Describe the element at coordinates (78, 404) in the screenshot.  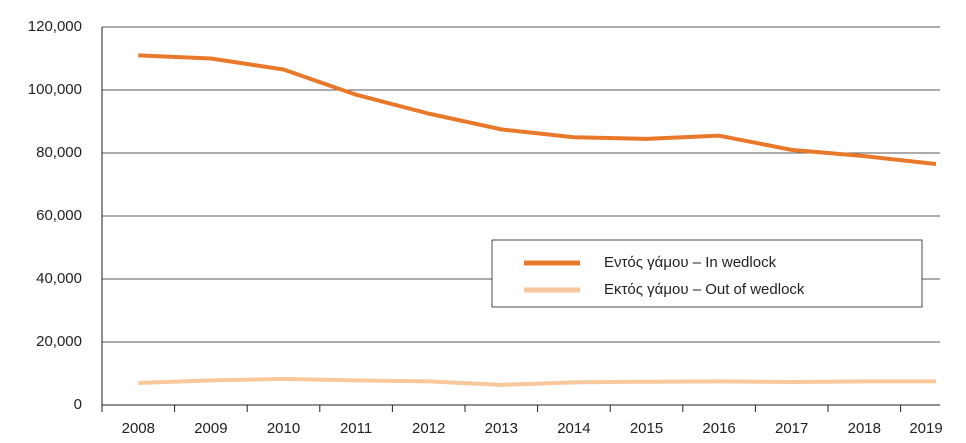
I see `y-tick-label: 0` at that location.